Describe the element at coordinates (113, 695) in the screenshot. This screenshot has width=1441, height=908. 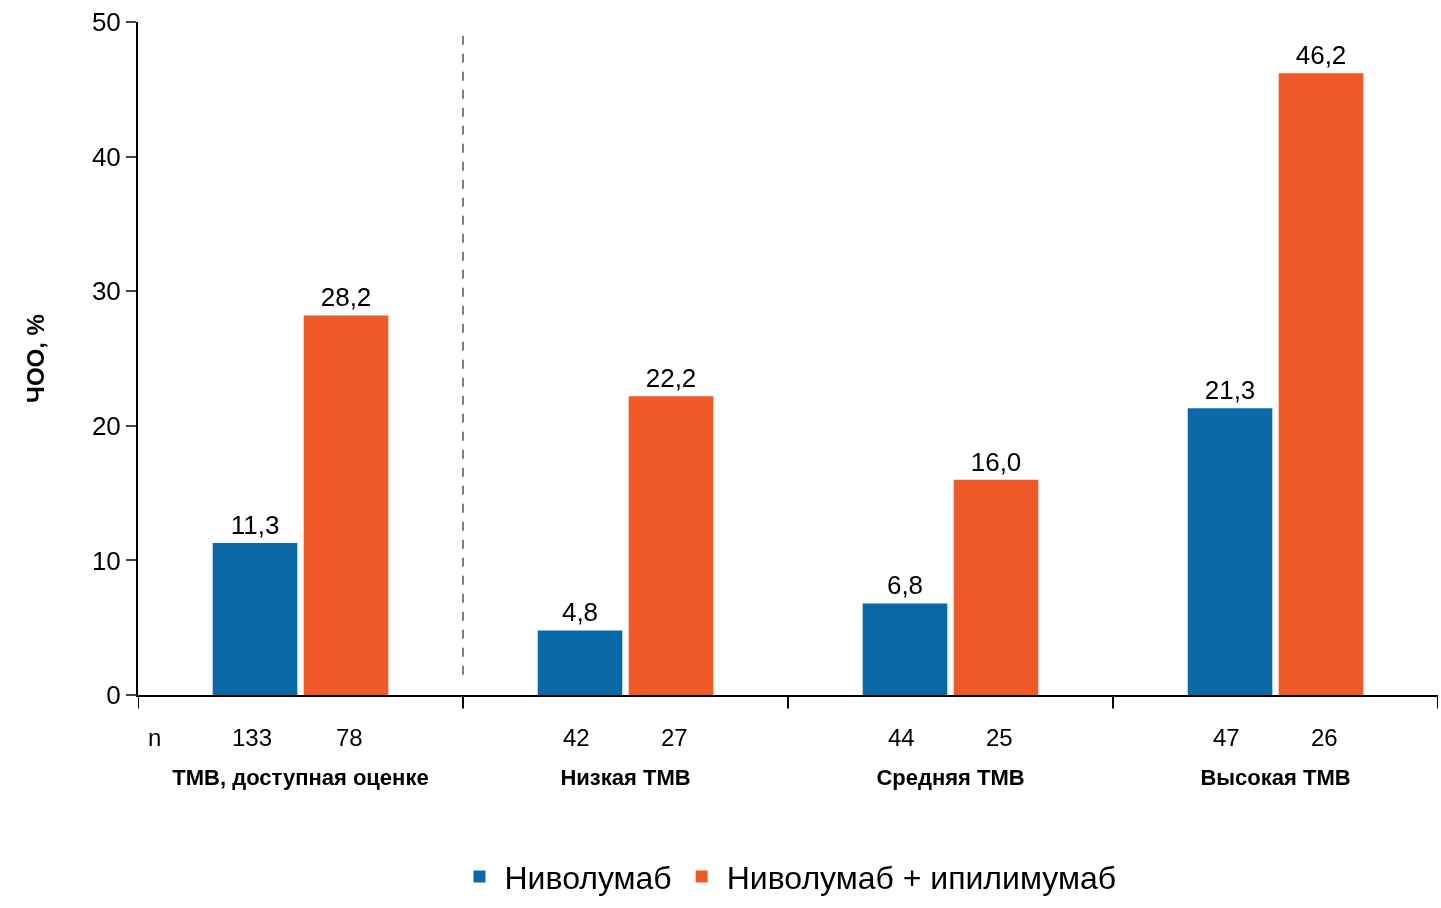
I see `y-tick-label: 0` at that location.